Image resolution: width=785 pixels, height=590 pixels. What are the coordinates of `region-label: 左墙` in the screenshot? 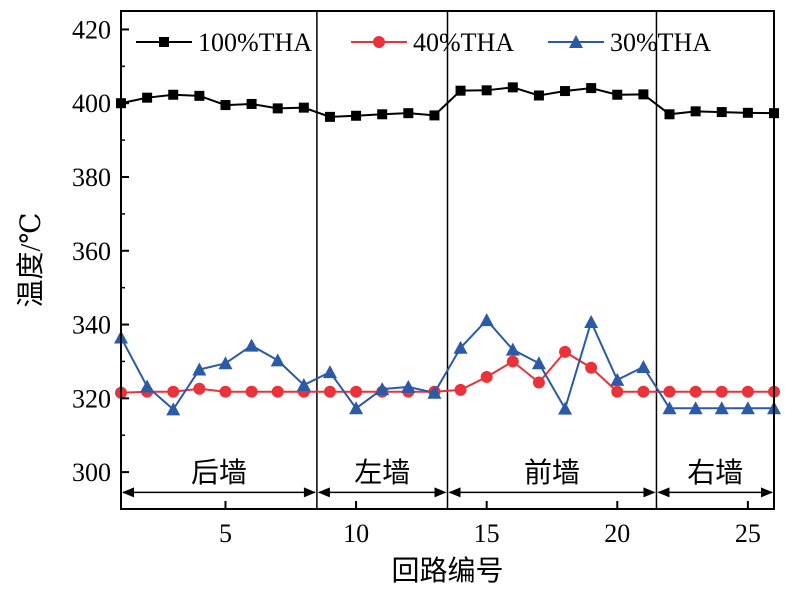 It's located at (382, 473).